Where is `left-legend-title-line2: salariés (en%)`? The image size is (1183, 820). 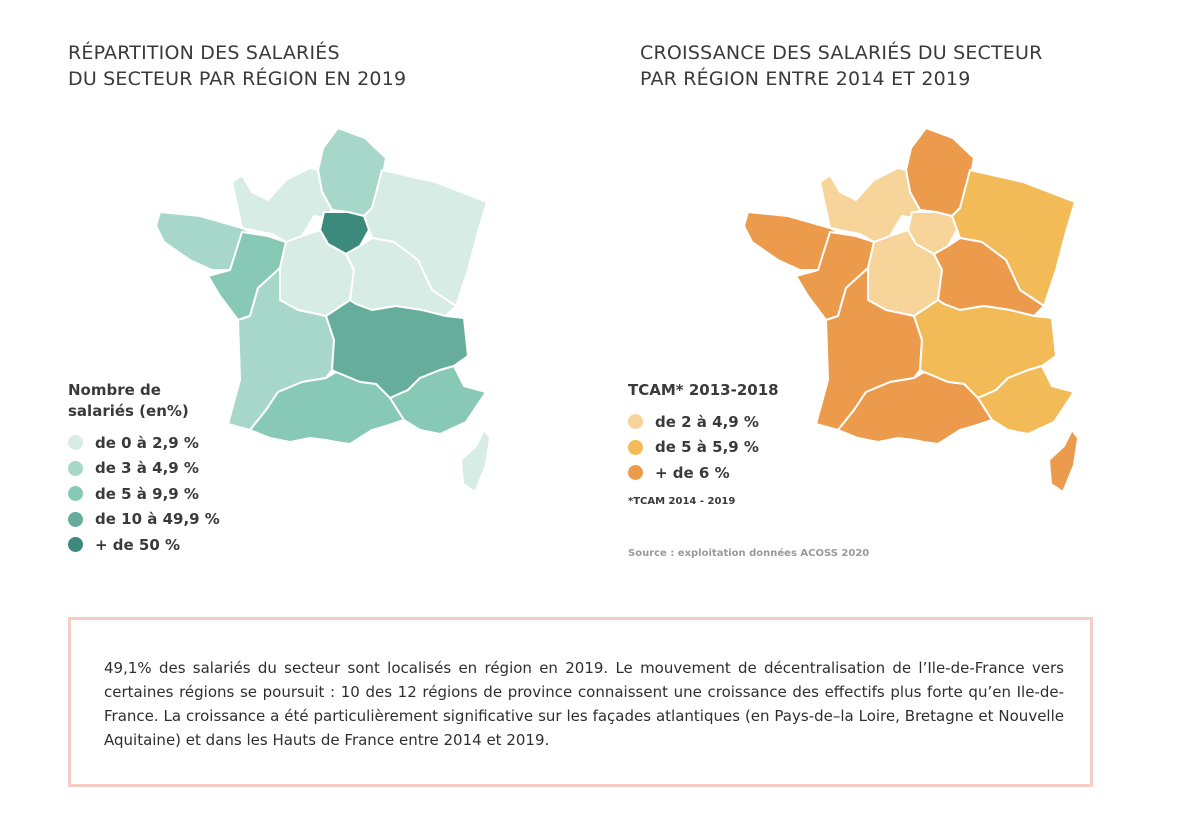 left-legend-title-line2: salariés (en%) is located at coordinates (128, 411).